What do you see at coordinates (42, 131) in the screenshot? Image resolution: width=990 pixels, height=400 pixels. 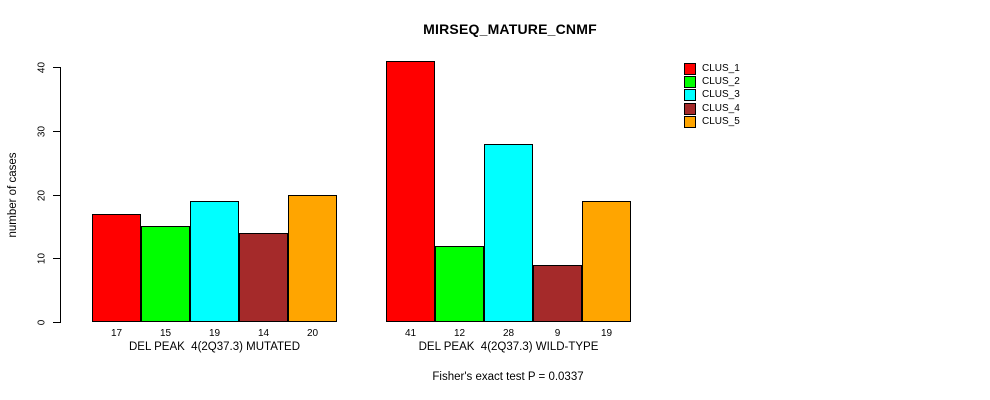 I see `y-tick-label: 30` at bounding box center [42, 131].